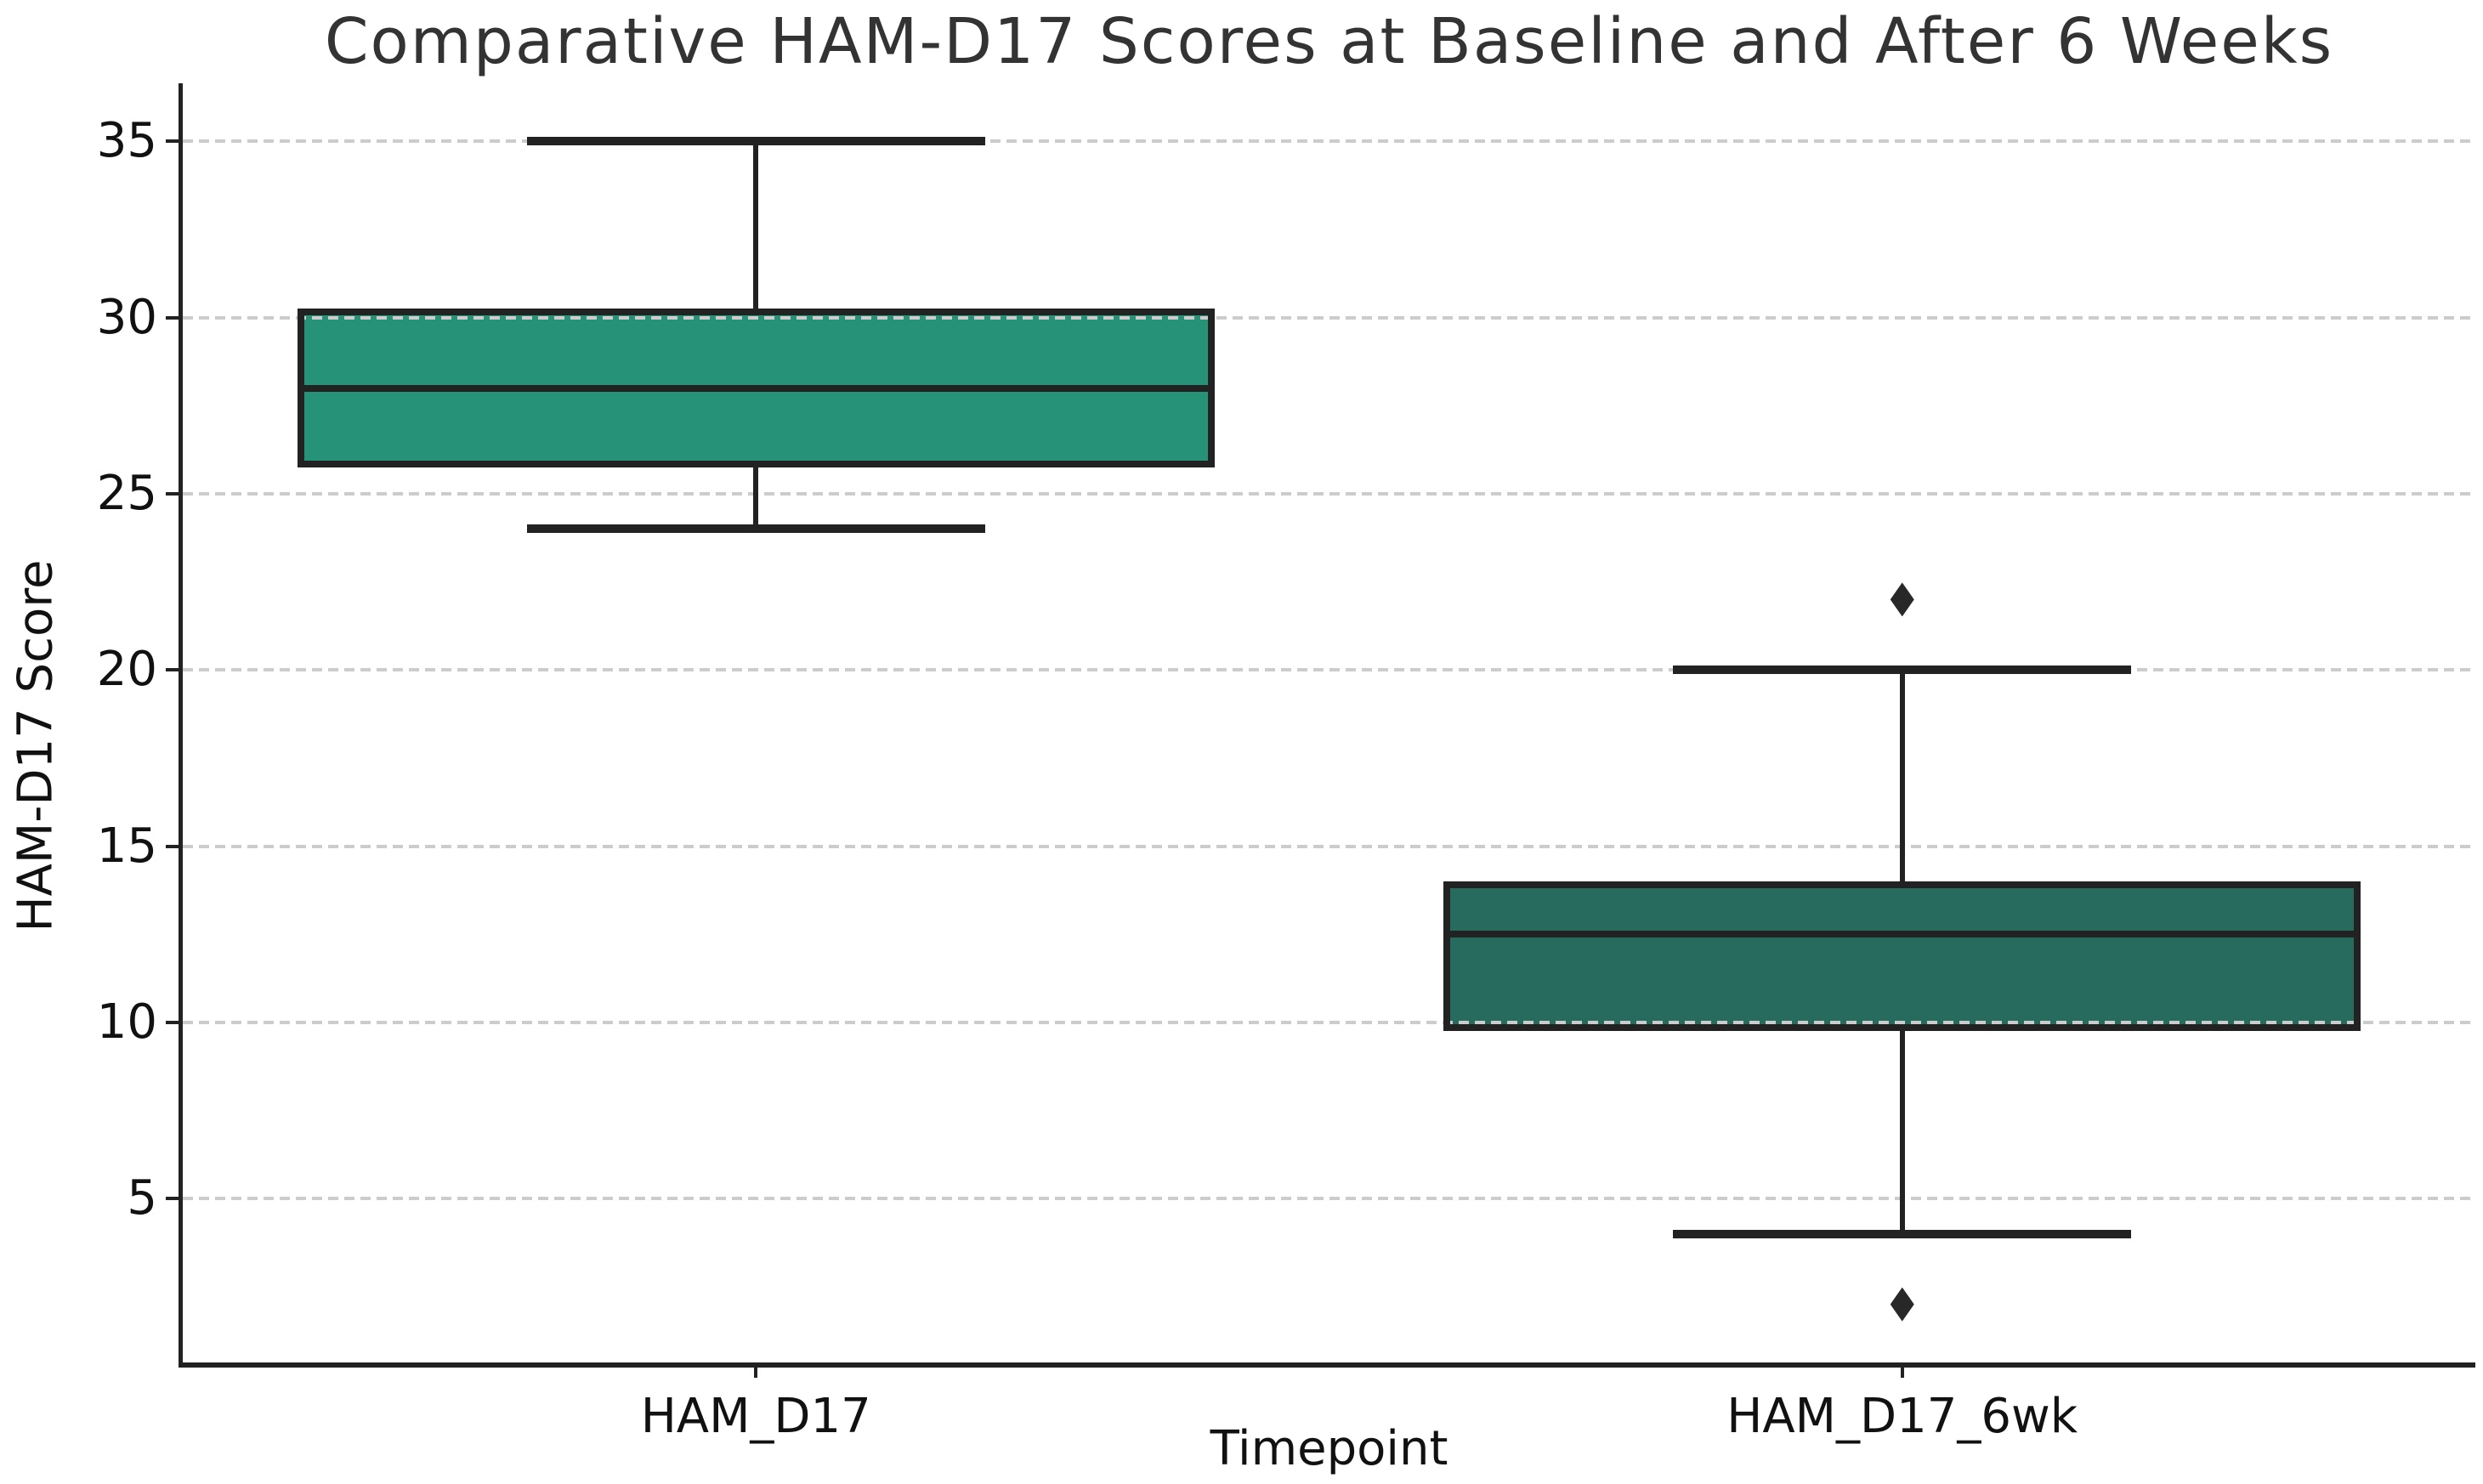  I want to click on bottom-spine, so click(1327, 1365).